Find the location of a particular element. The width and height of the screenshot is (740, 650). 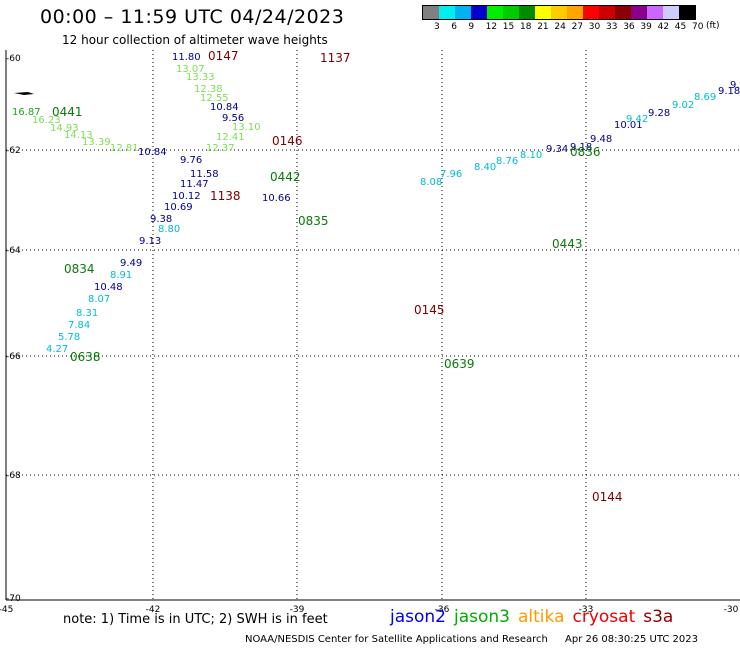

wave-height-label: 12.38 is located at coordinates (208, 89).